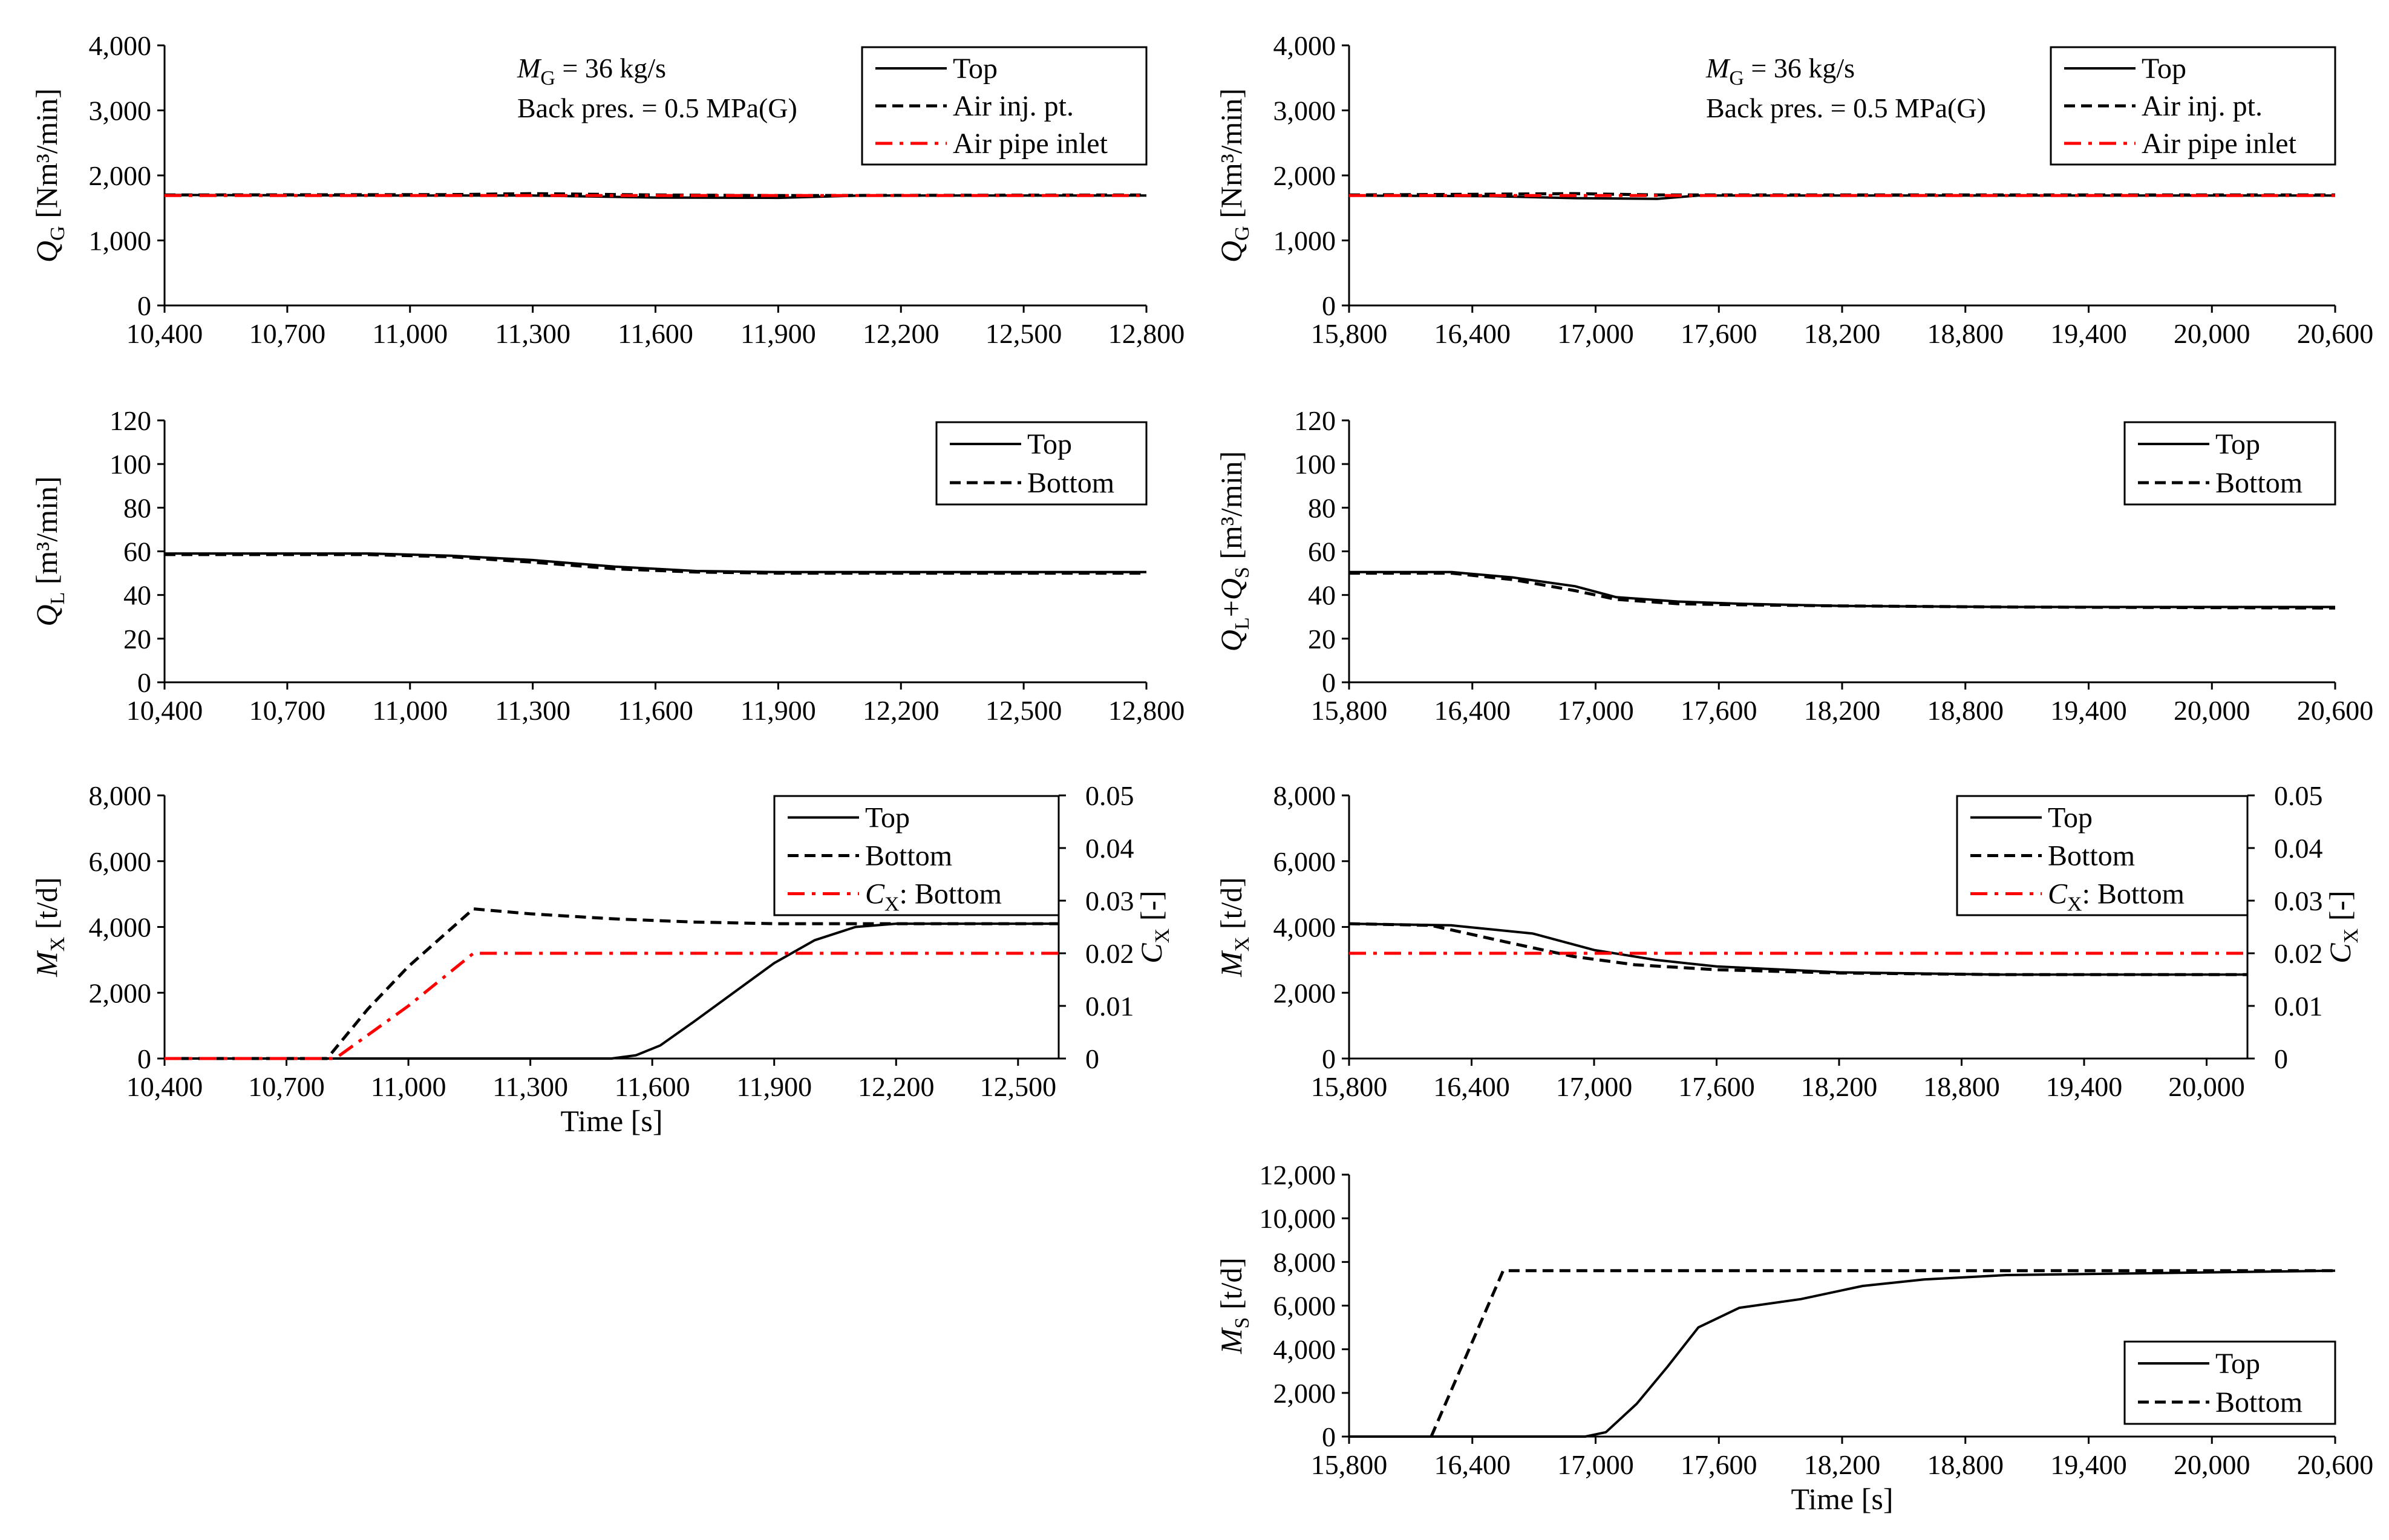  I want to click on y-axis-label-var2: Q, so click(1231, 589).